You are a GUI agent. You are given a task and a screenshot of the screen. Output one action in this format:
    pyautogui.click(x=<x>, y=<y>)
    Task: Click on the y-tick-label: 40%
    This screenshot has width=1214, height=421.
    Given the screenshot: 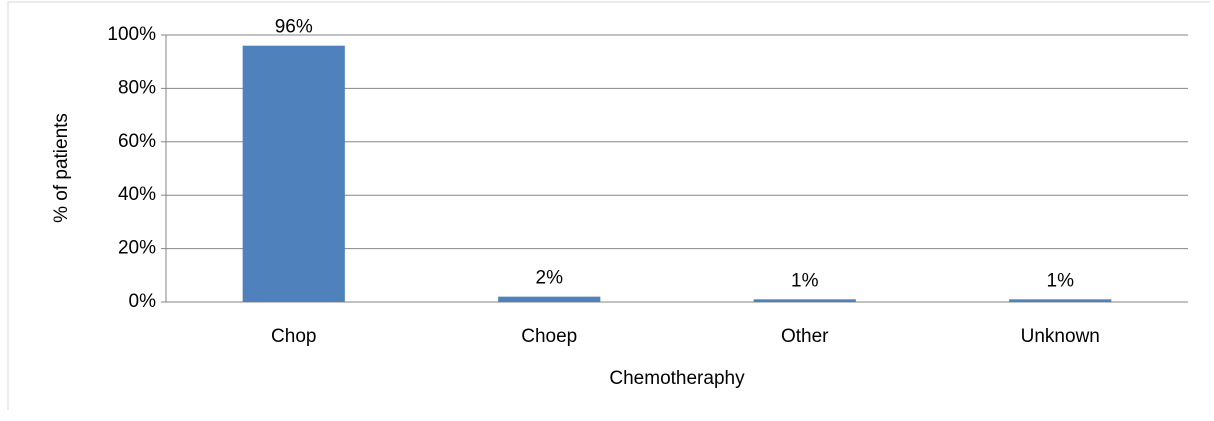 What is the action you would take?
    pyautogui.click(x=137, y=194)
    